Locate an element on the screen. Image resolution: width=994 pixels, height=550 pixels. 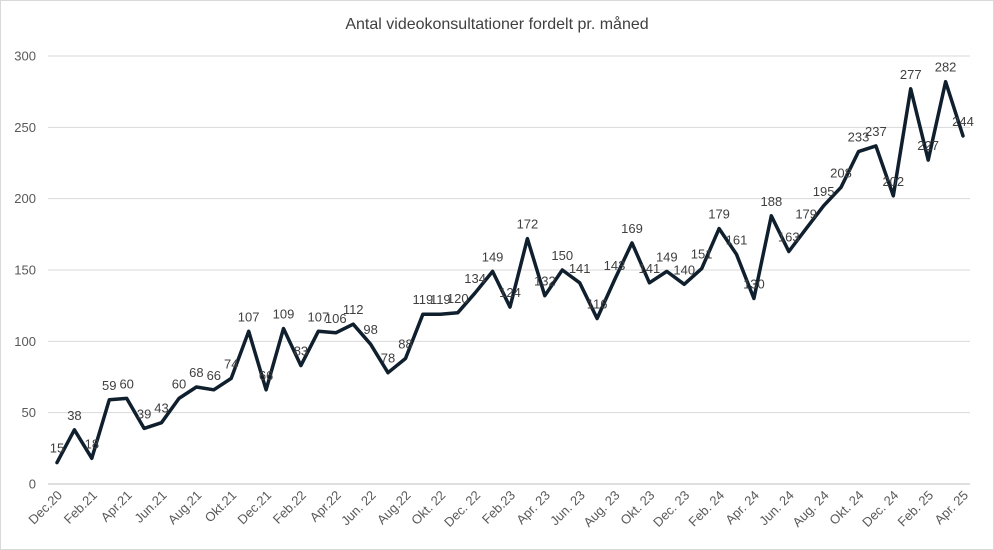
x-tick-label: Apr. 23 is located at coordinates (533, 508).